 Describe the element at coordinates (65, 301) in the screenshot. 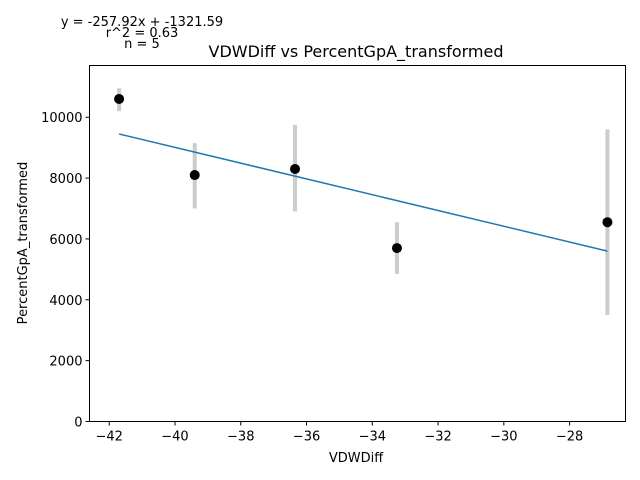

I see `y-tick-label: 4000` at that location.